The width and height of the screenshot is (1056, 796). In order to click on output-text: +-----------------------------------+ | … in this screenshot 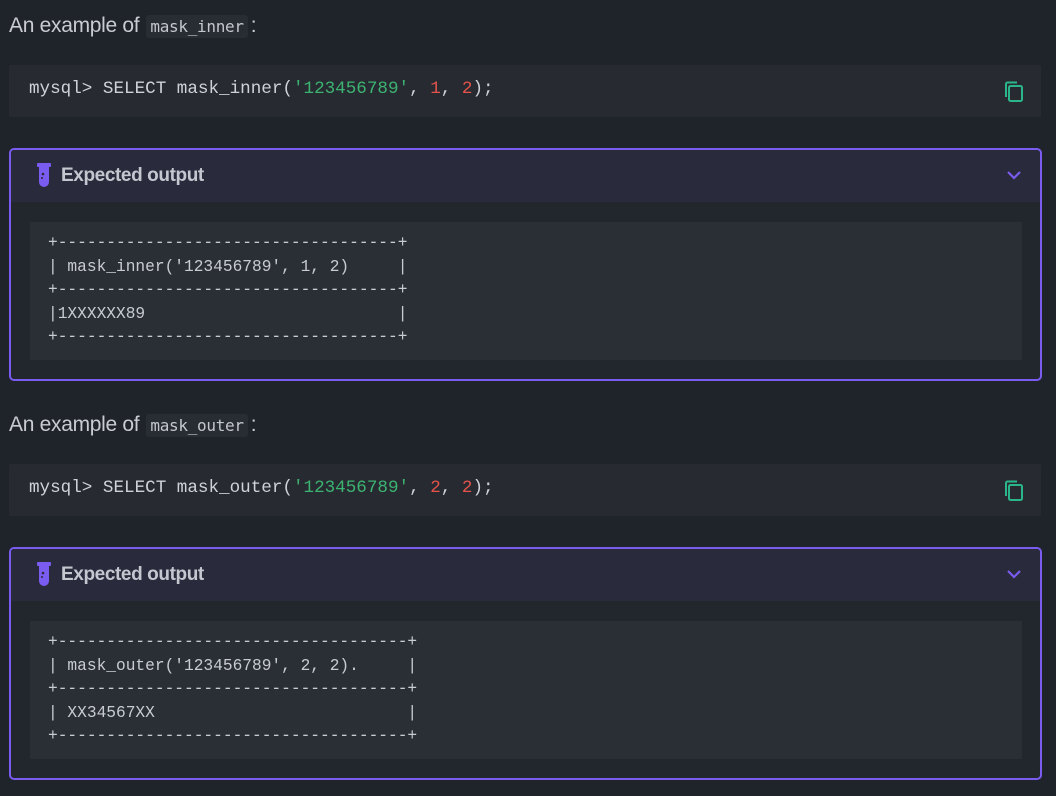, I will do `click(228, 290)`.